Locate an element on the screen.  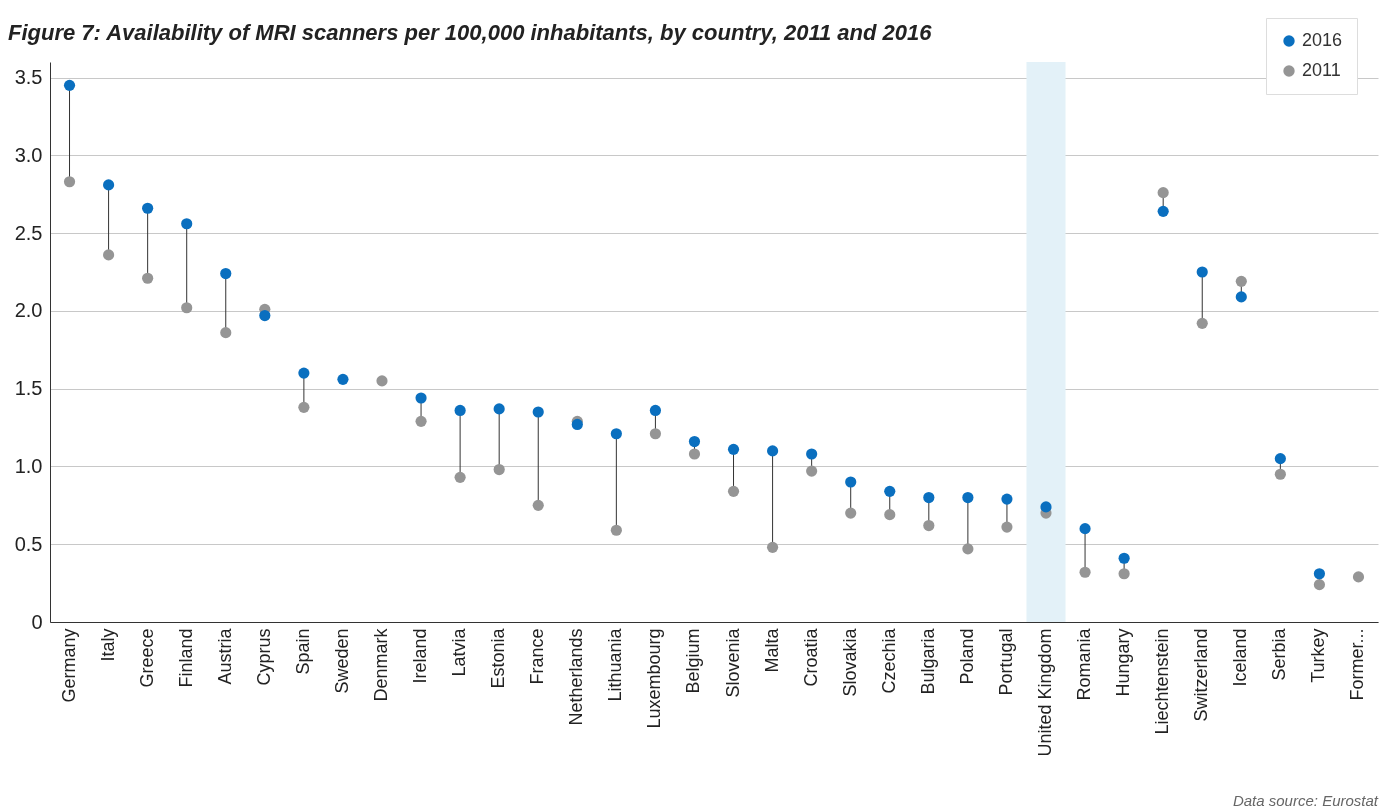
x-tick-label: Liechtenstein is located at coordinates (1162, 681).